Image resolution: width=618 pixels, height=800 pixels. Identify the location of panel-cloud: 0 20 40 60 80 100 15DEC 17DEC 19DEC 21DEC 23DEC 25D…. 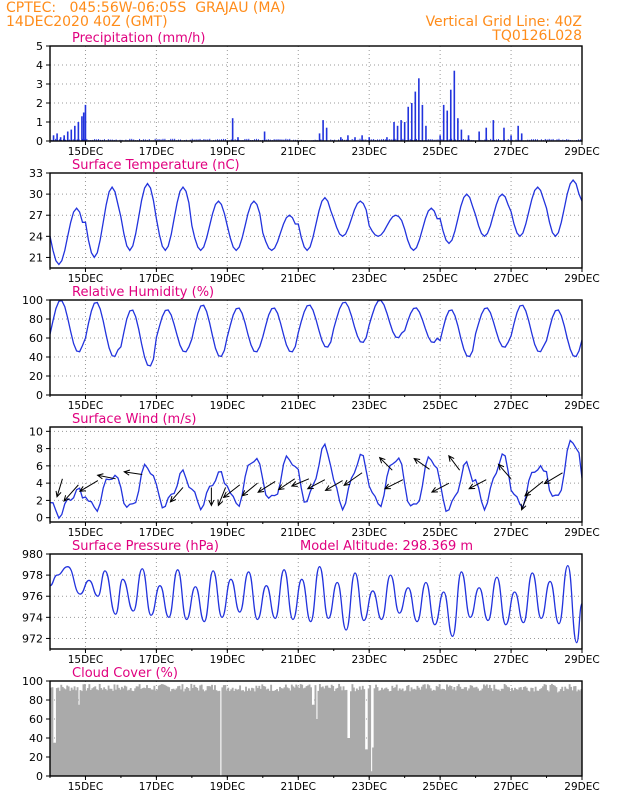
(311, 729).